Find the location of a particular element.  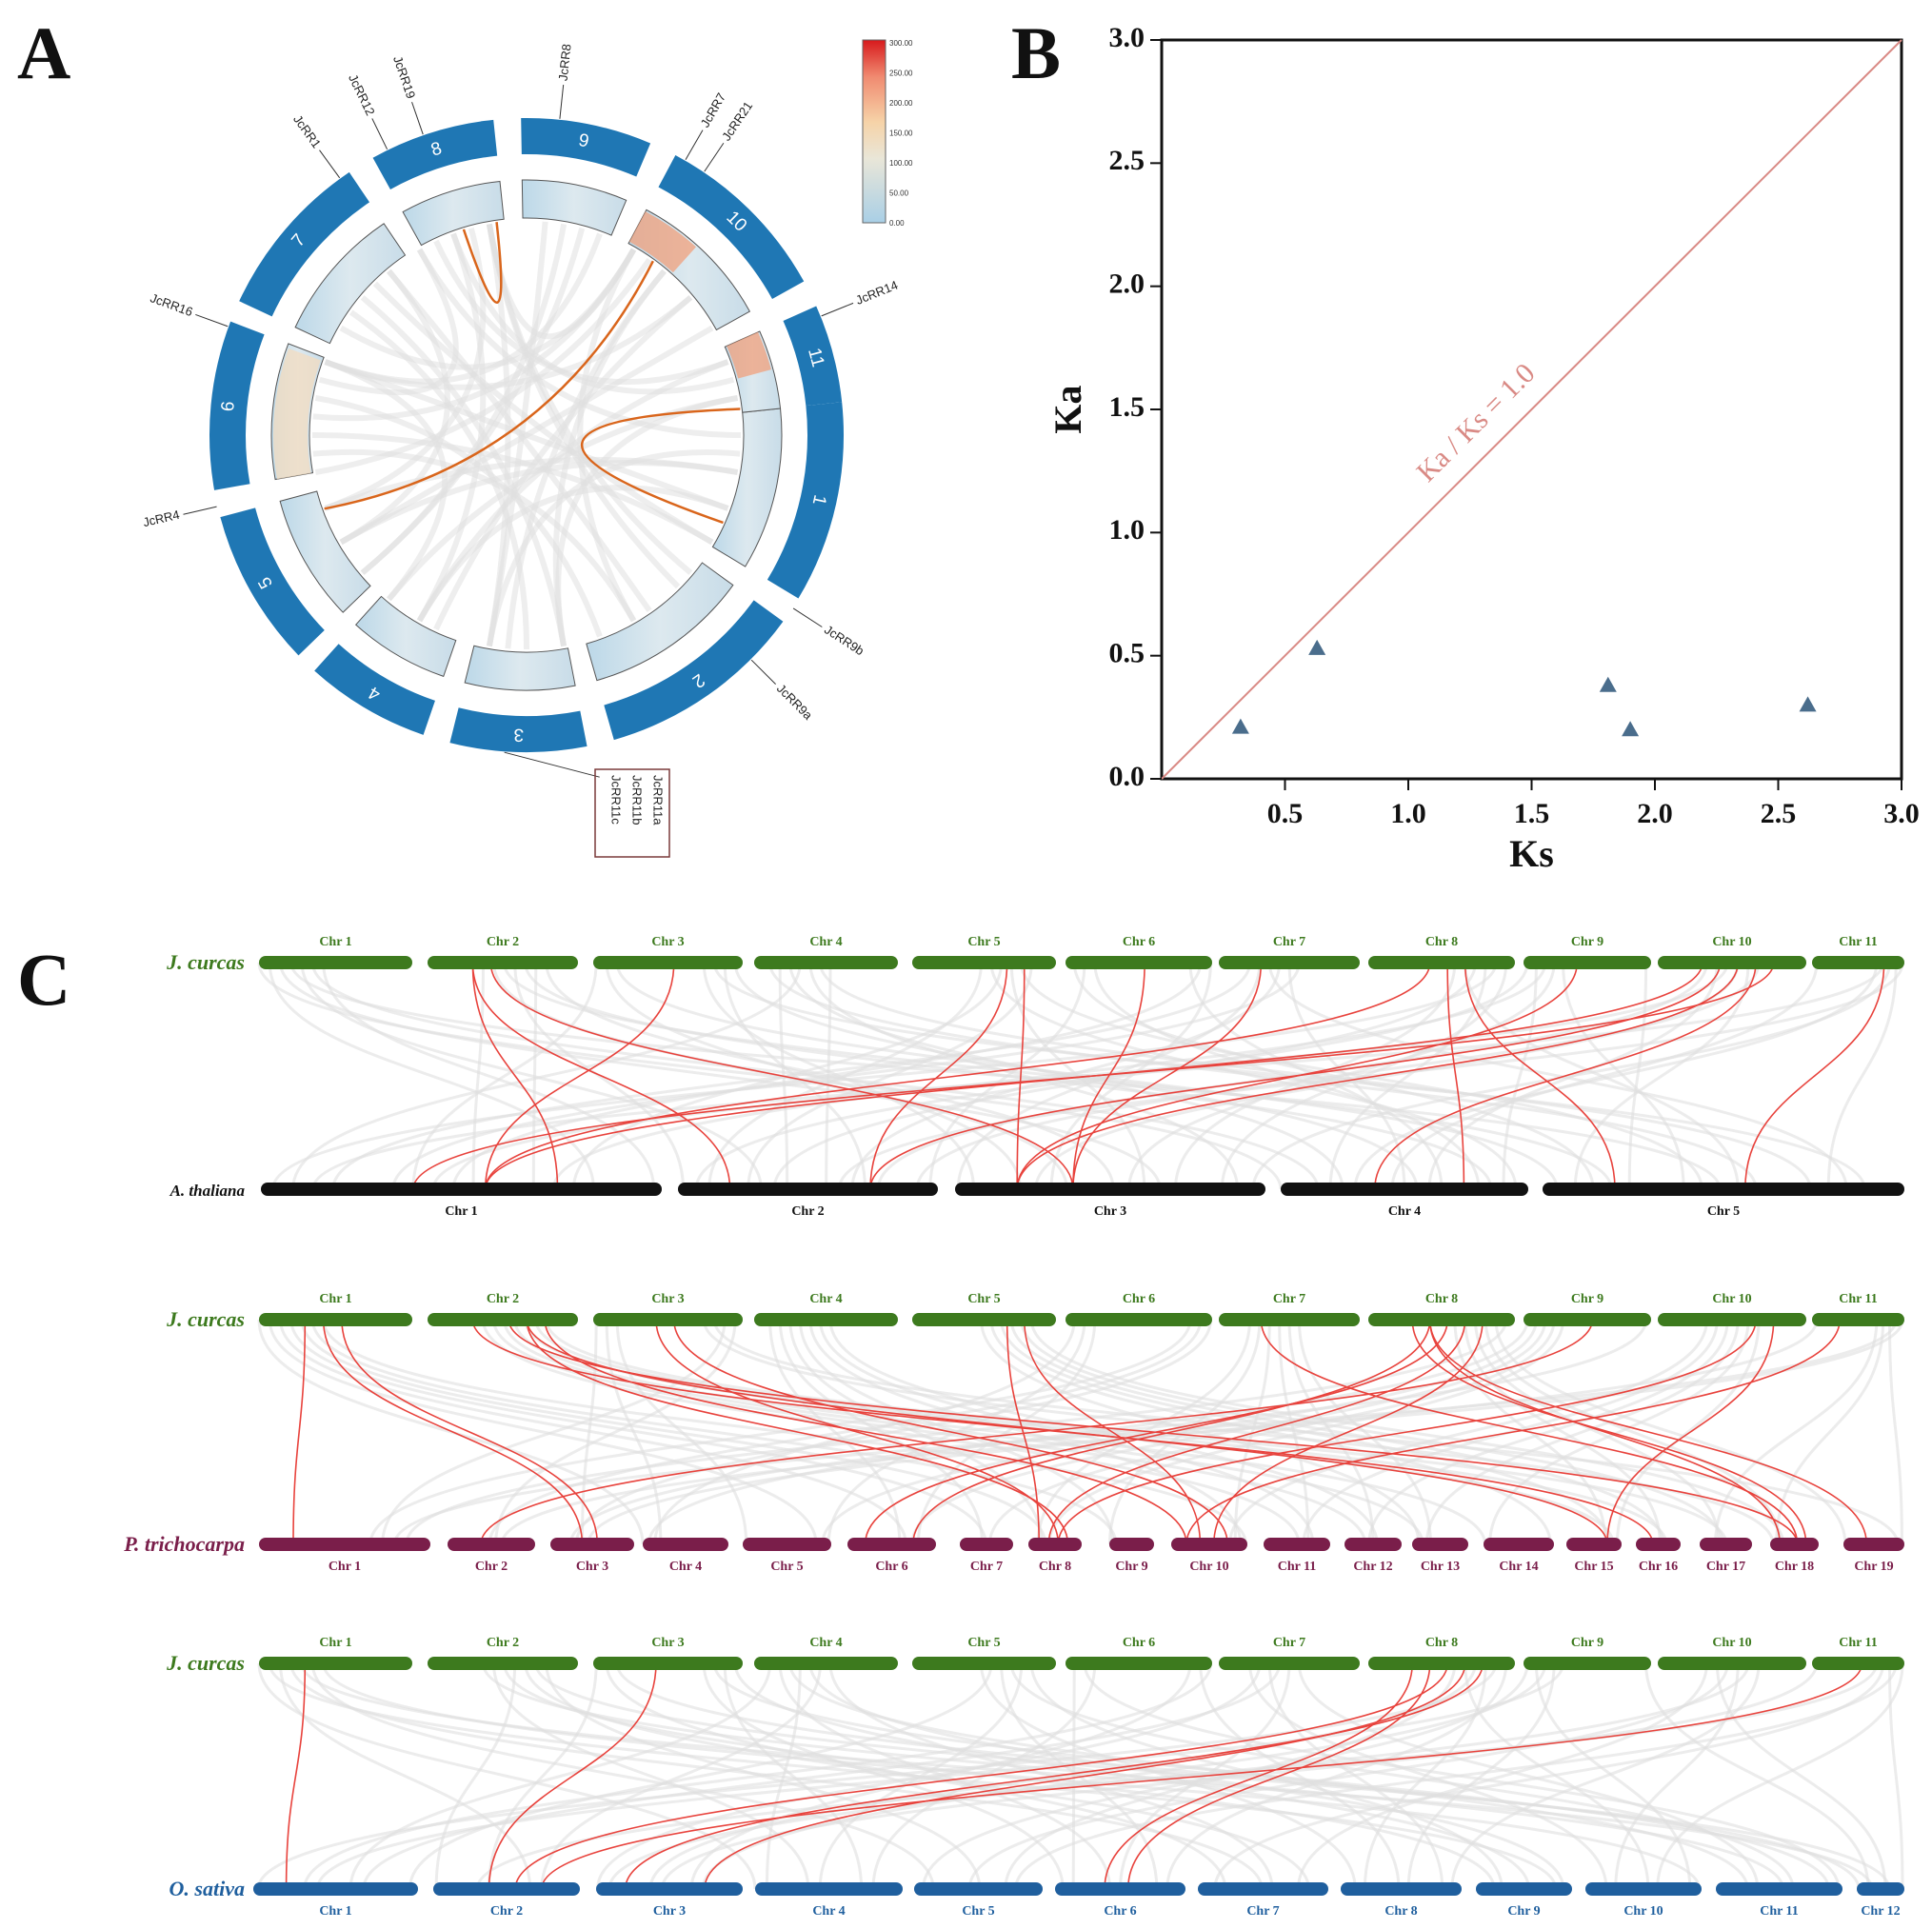

panel-letter-a: A is located at coordinates (43, 52).